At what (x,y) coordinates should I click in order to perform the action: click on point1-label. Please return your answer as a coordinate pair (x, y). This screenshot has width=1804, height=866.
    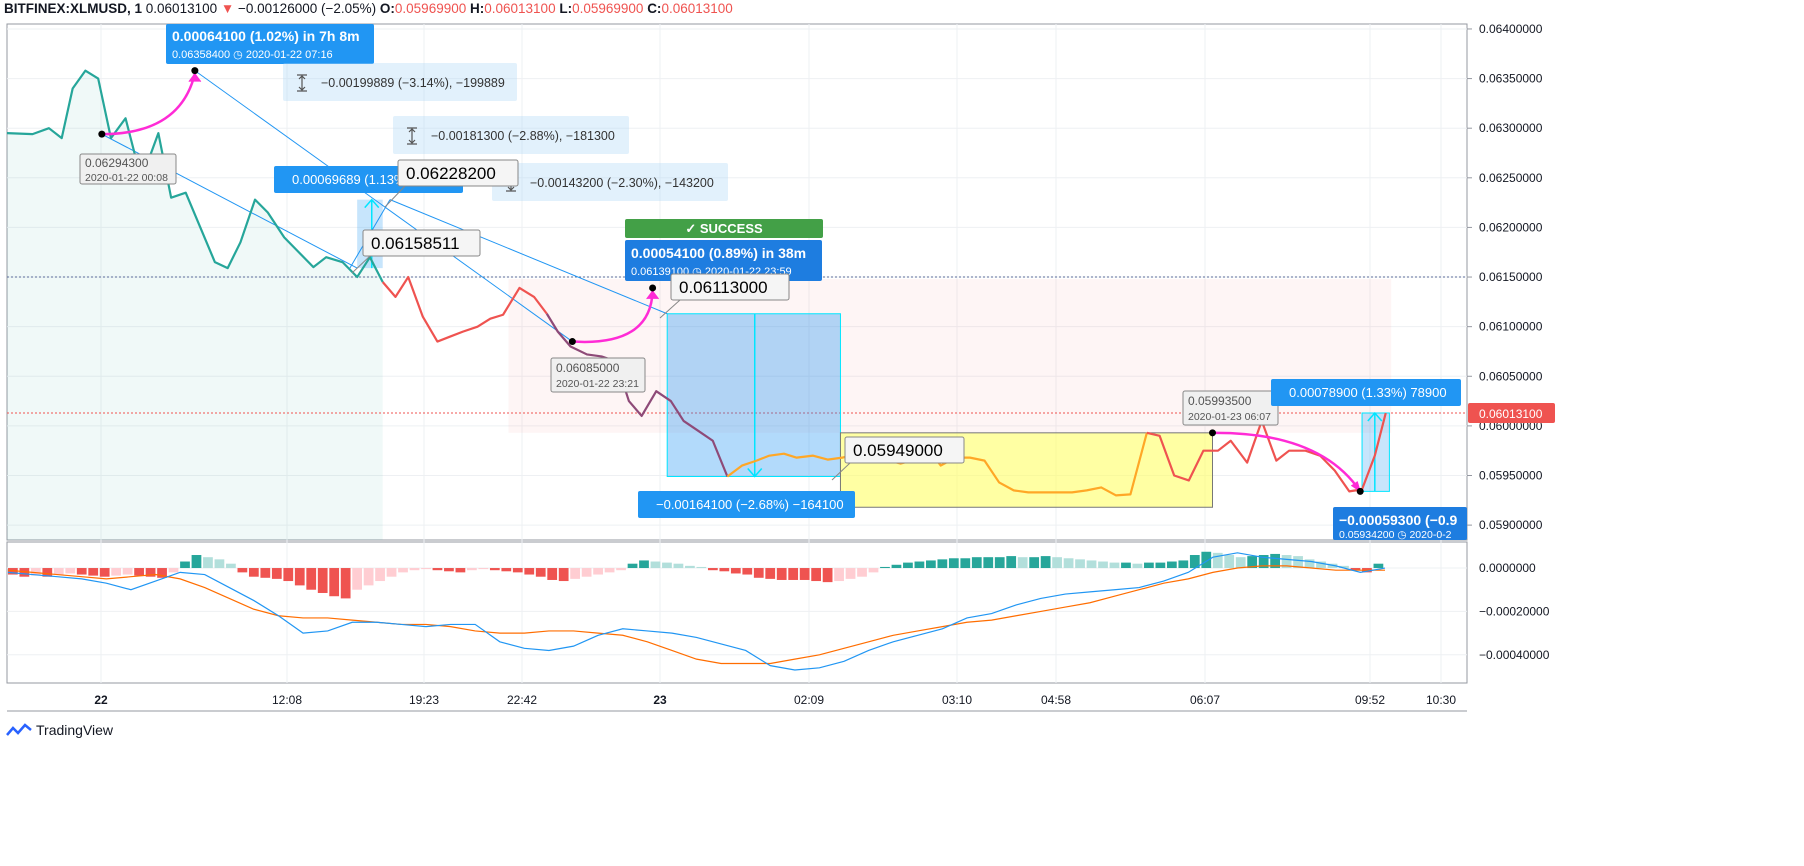
    Looking at the image, I should click on (128, 169).